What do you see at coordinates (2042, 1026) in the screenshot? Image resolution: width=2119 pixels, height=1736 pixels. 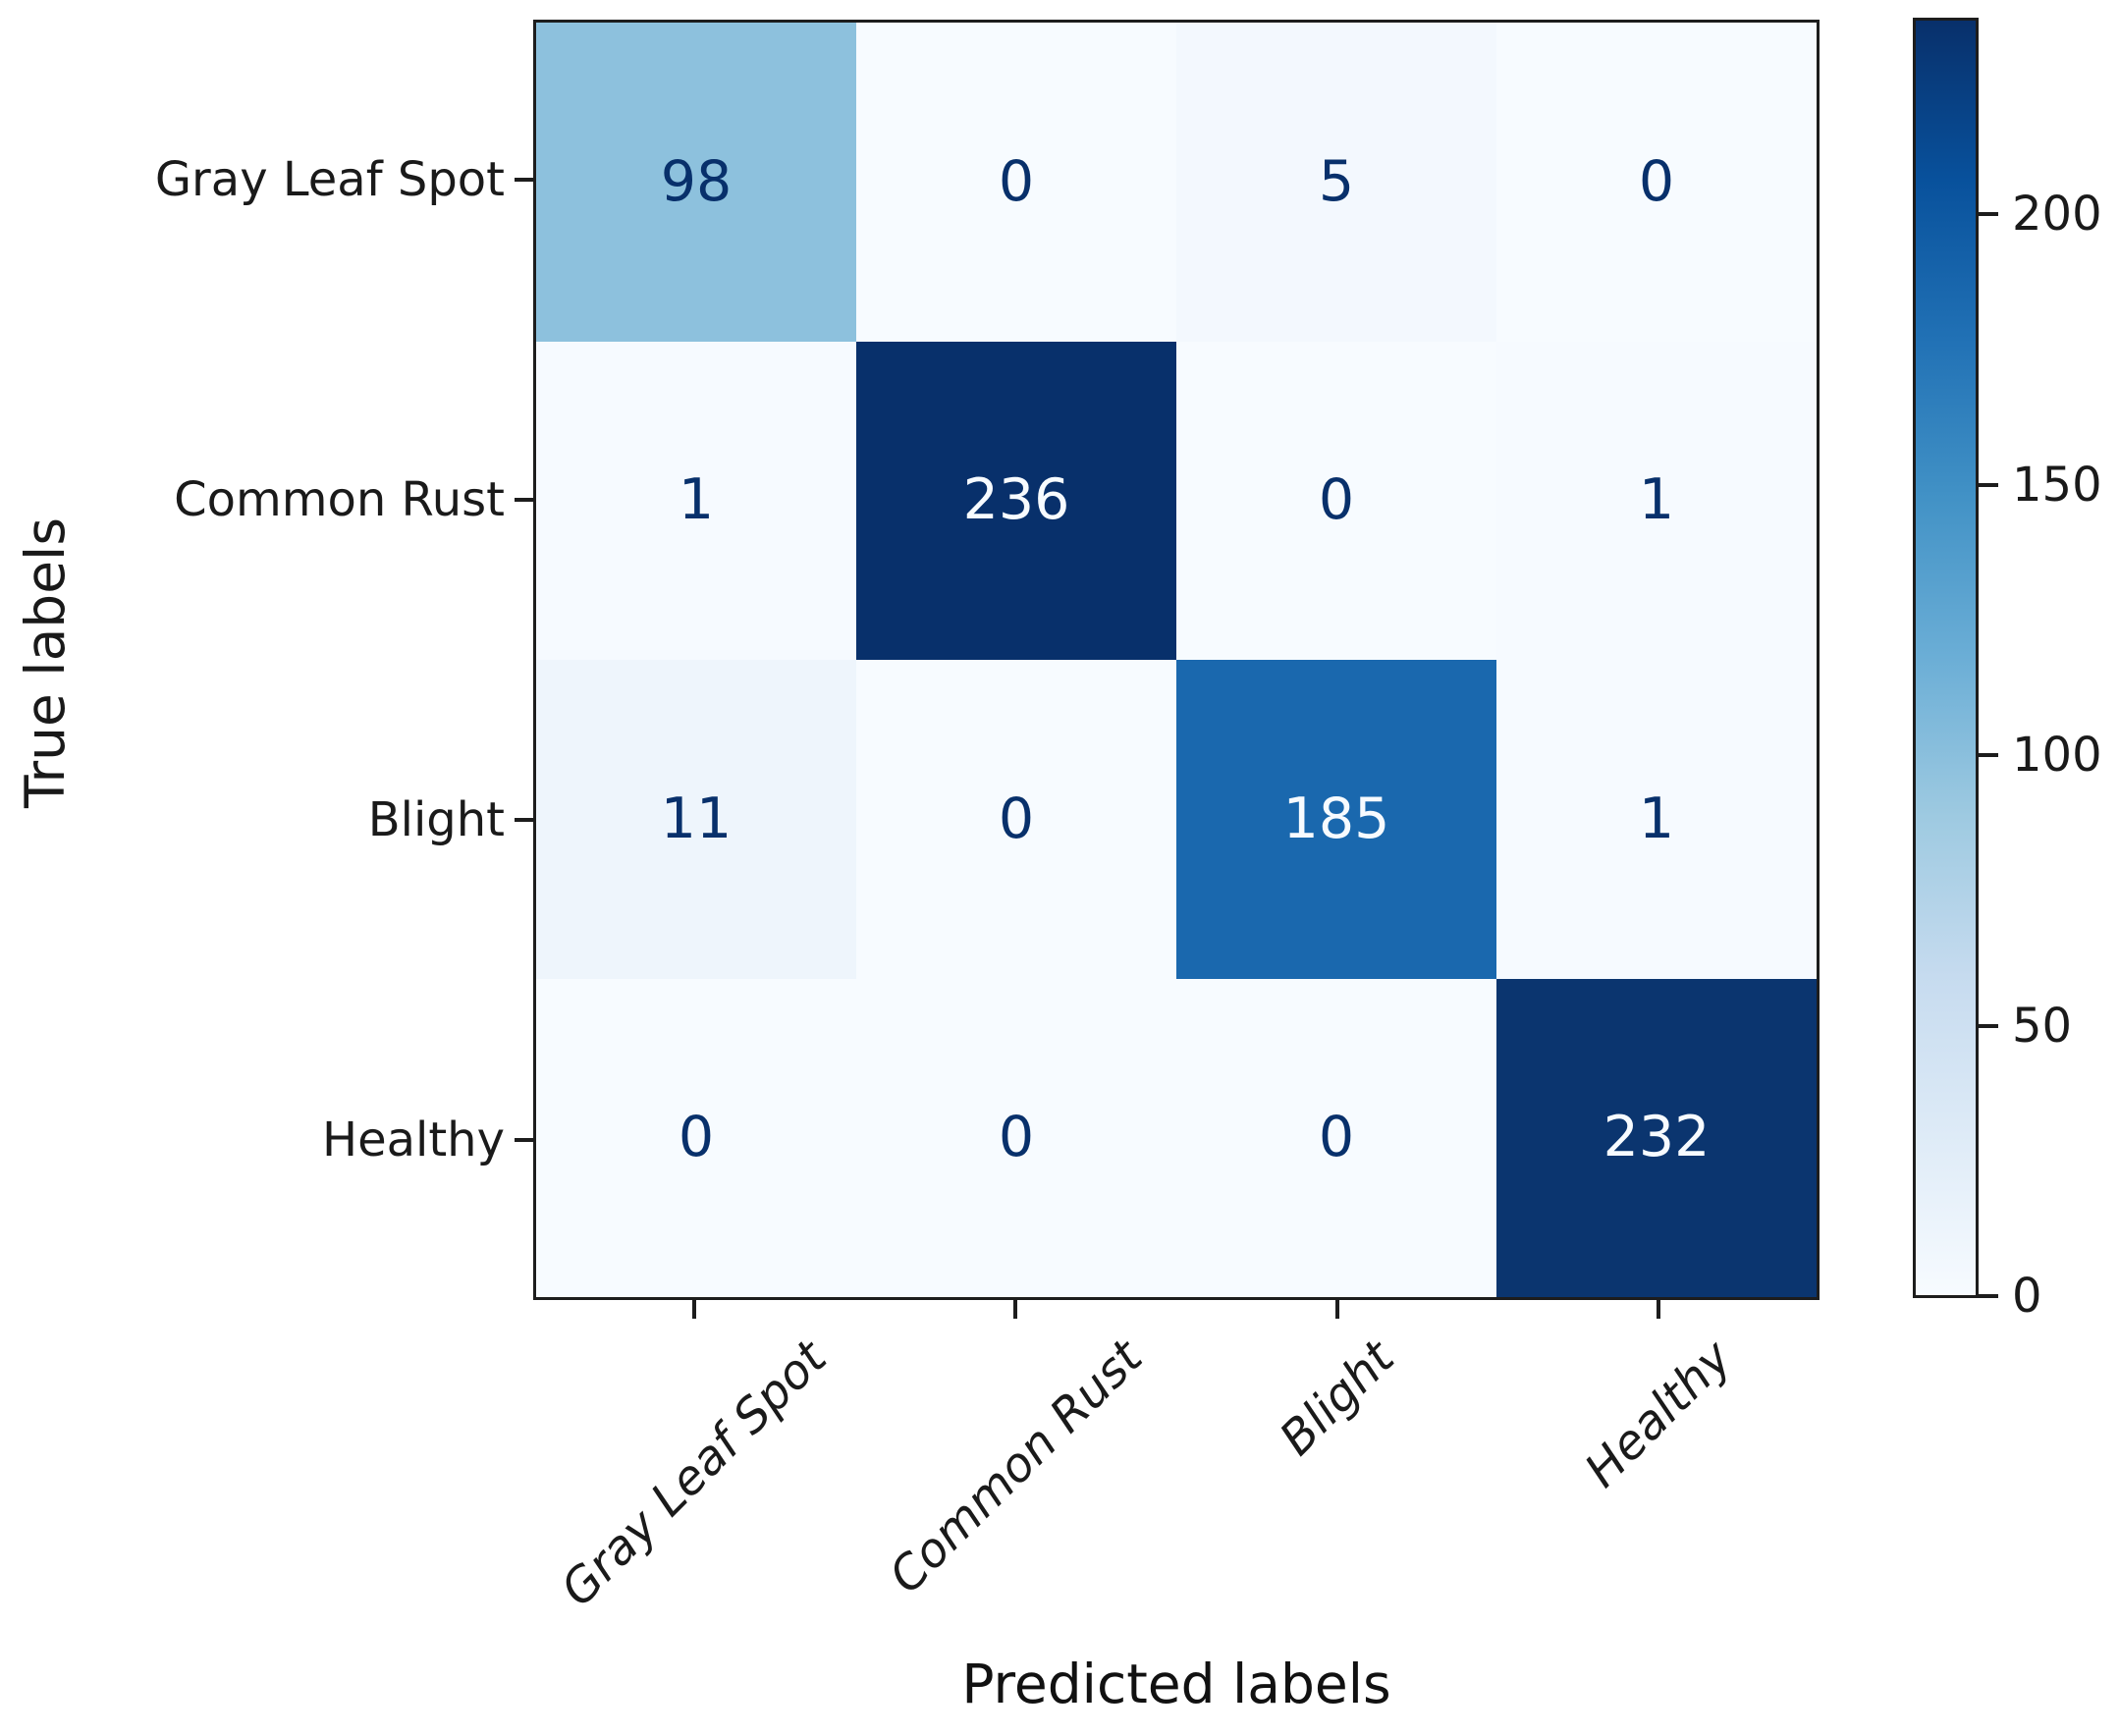 I see `colorbar-tick-label: 50` at bounding box center [2042, 1026].